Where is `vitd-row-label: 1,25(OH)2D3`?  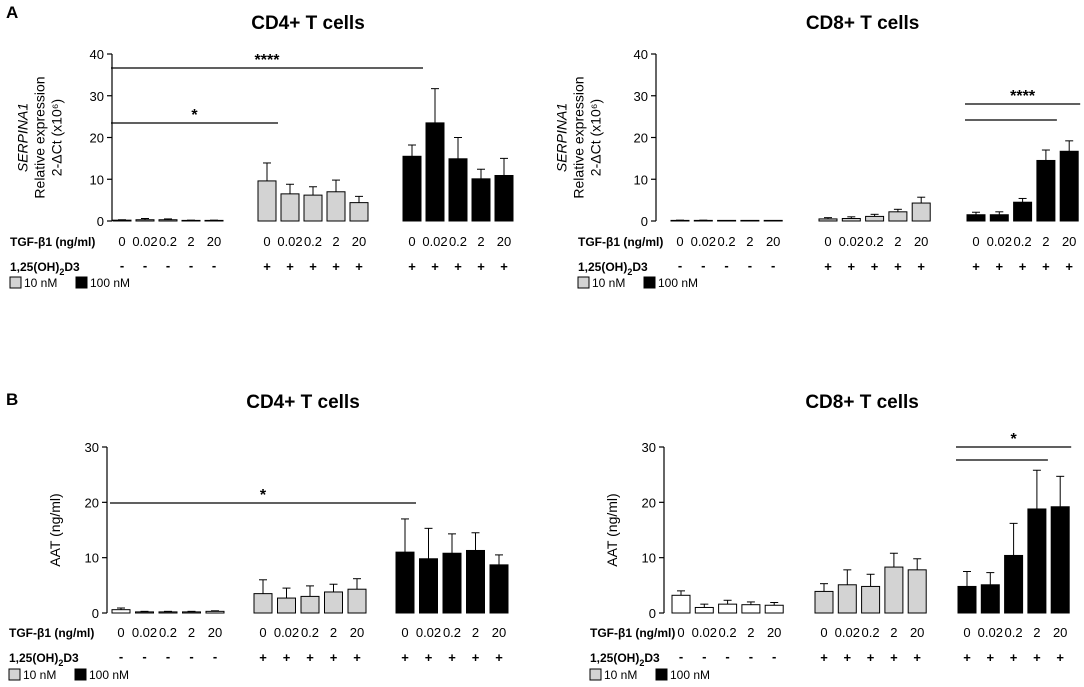
vitd-row-label: 1,25(OH)2D3 is located at coordinates (44, 659).